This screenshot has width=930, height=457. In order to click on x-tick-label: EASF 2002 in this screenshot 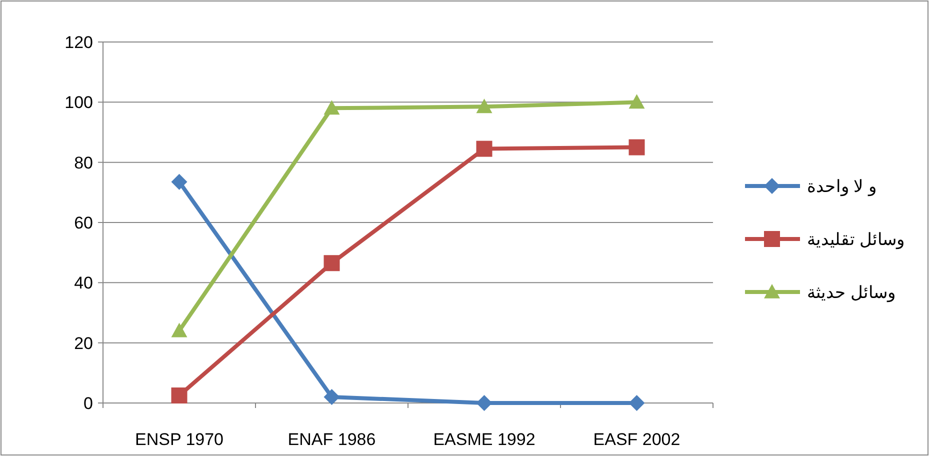, I will do `click(636, 439)`.